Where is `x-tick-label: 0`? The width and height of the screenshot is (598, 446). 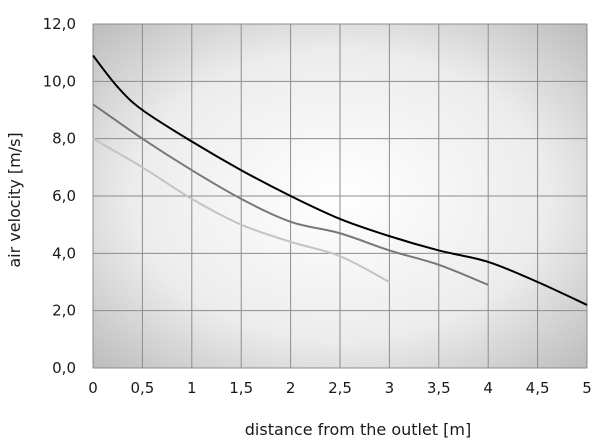 x-tick-label: 0 is located at coordinates (93, 388).